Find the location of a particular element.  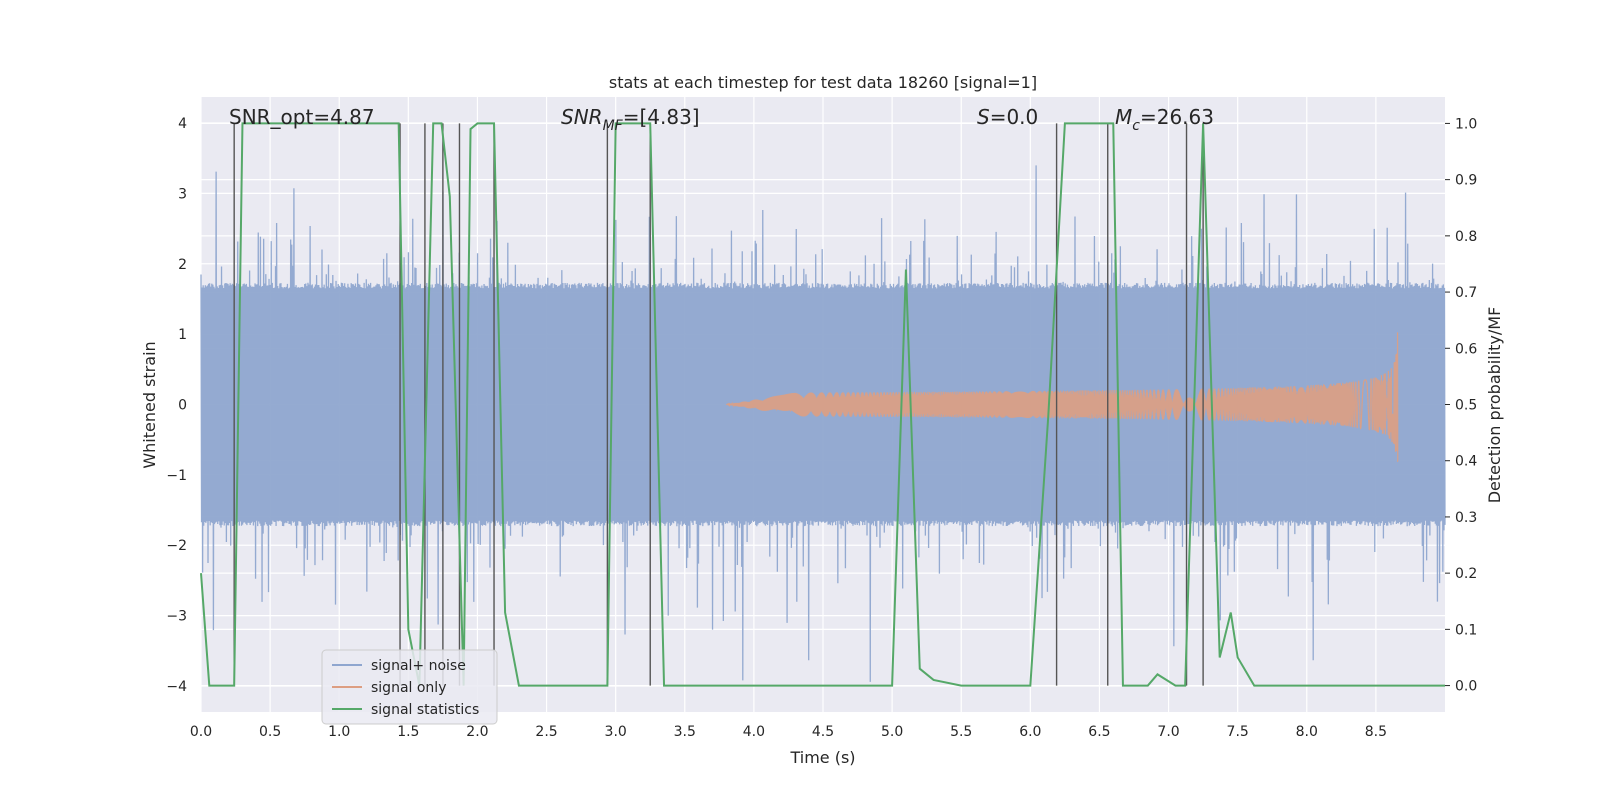

y-left-axis-label: Whitened strain is located at coordinates (149, 404).